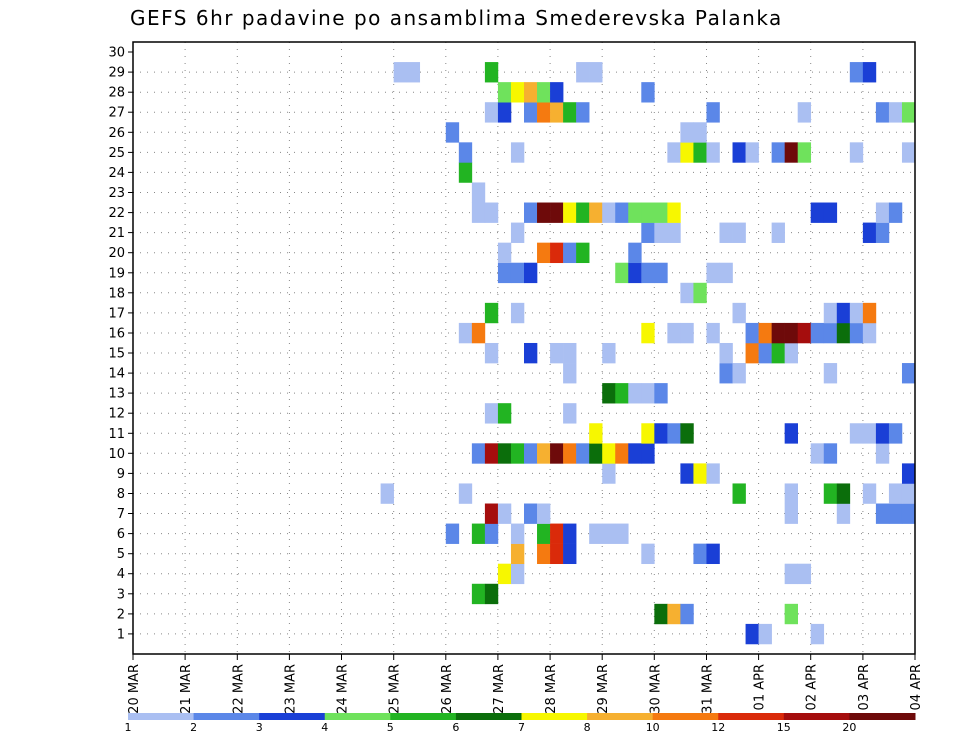 Image resolution: width=960 pixels, height=742 pixels. What do you see at coordinates (121, 574) in the screenshot?
I see `y-tick-label: 4` at bounding box center [121, 574].